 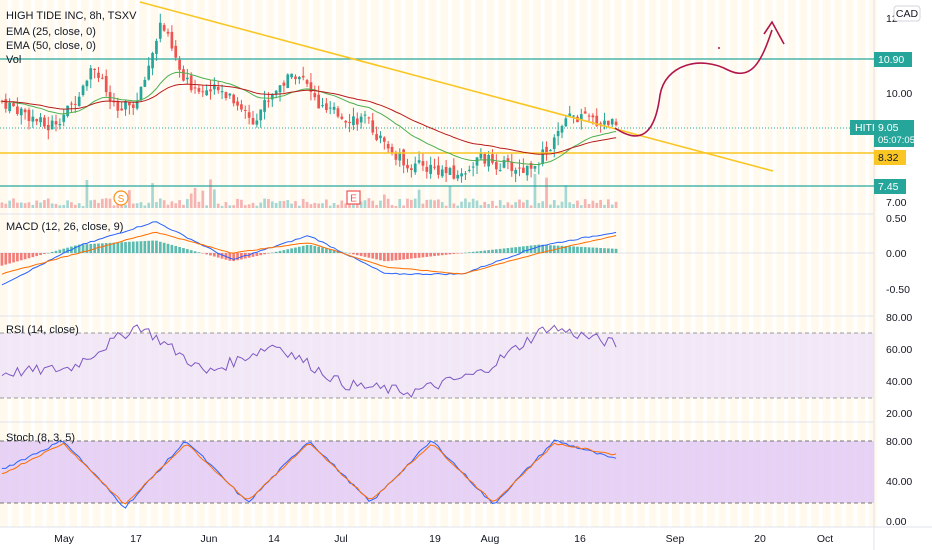 What do you see at coordinates (353, 197) in the screenshot?
I see `earnings-marker-e: E` at bounding box center [353, 197].